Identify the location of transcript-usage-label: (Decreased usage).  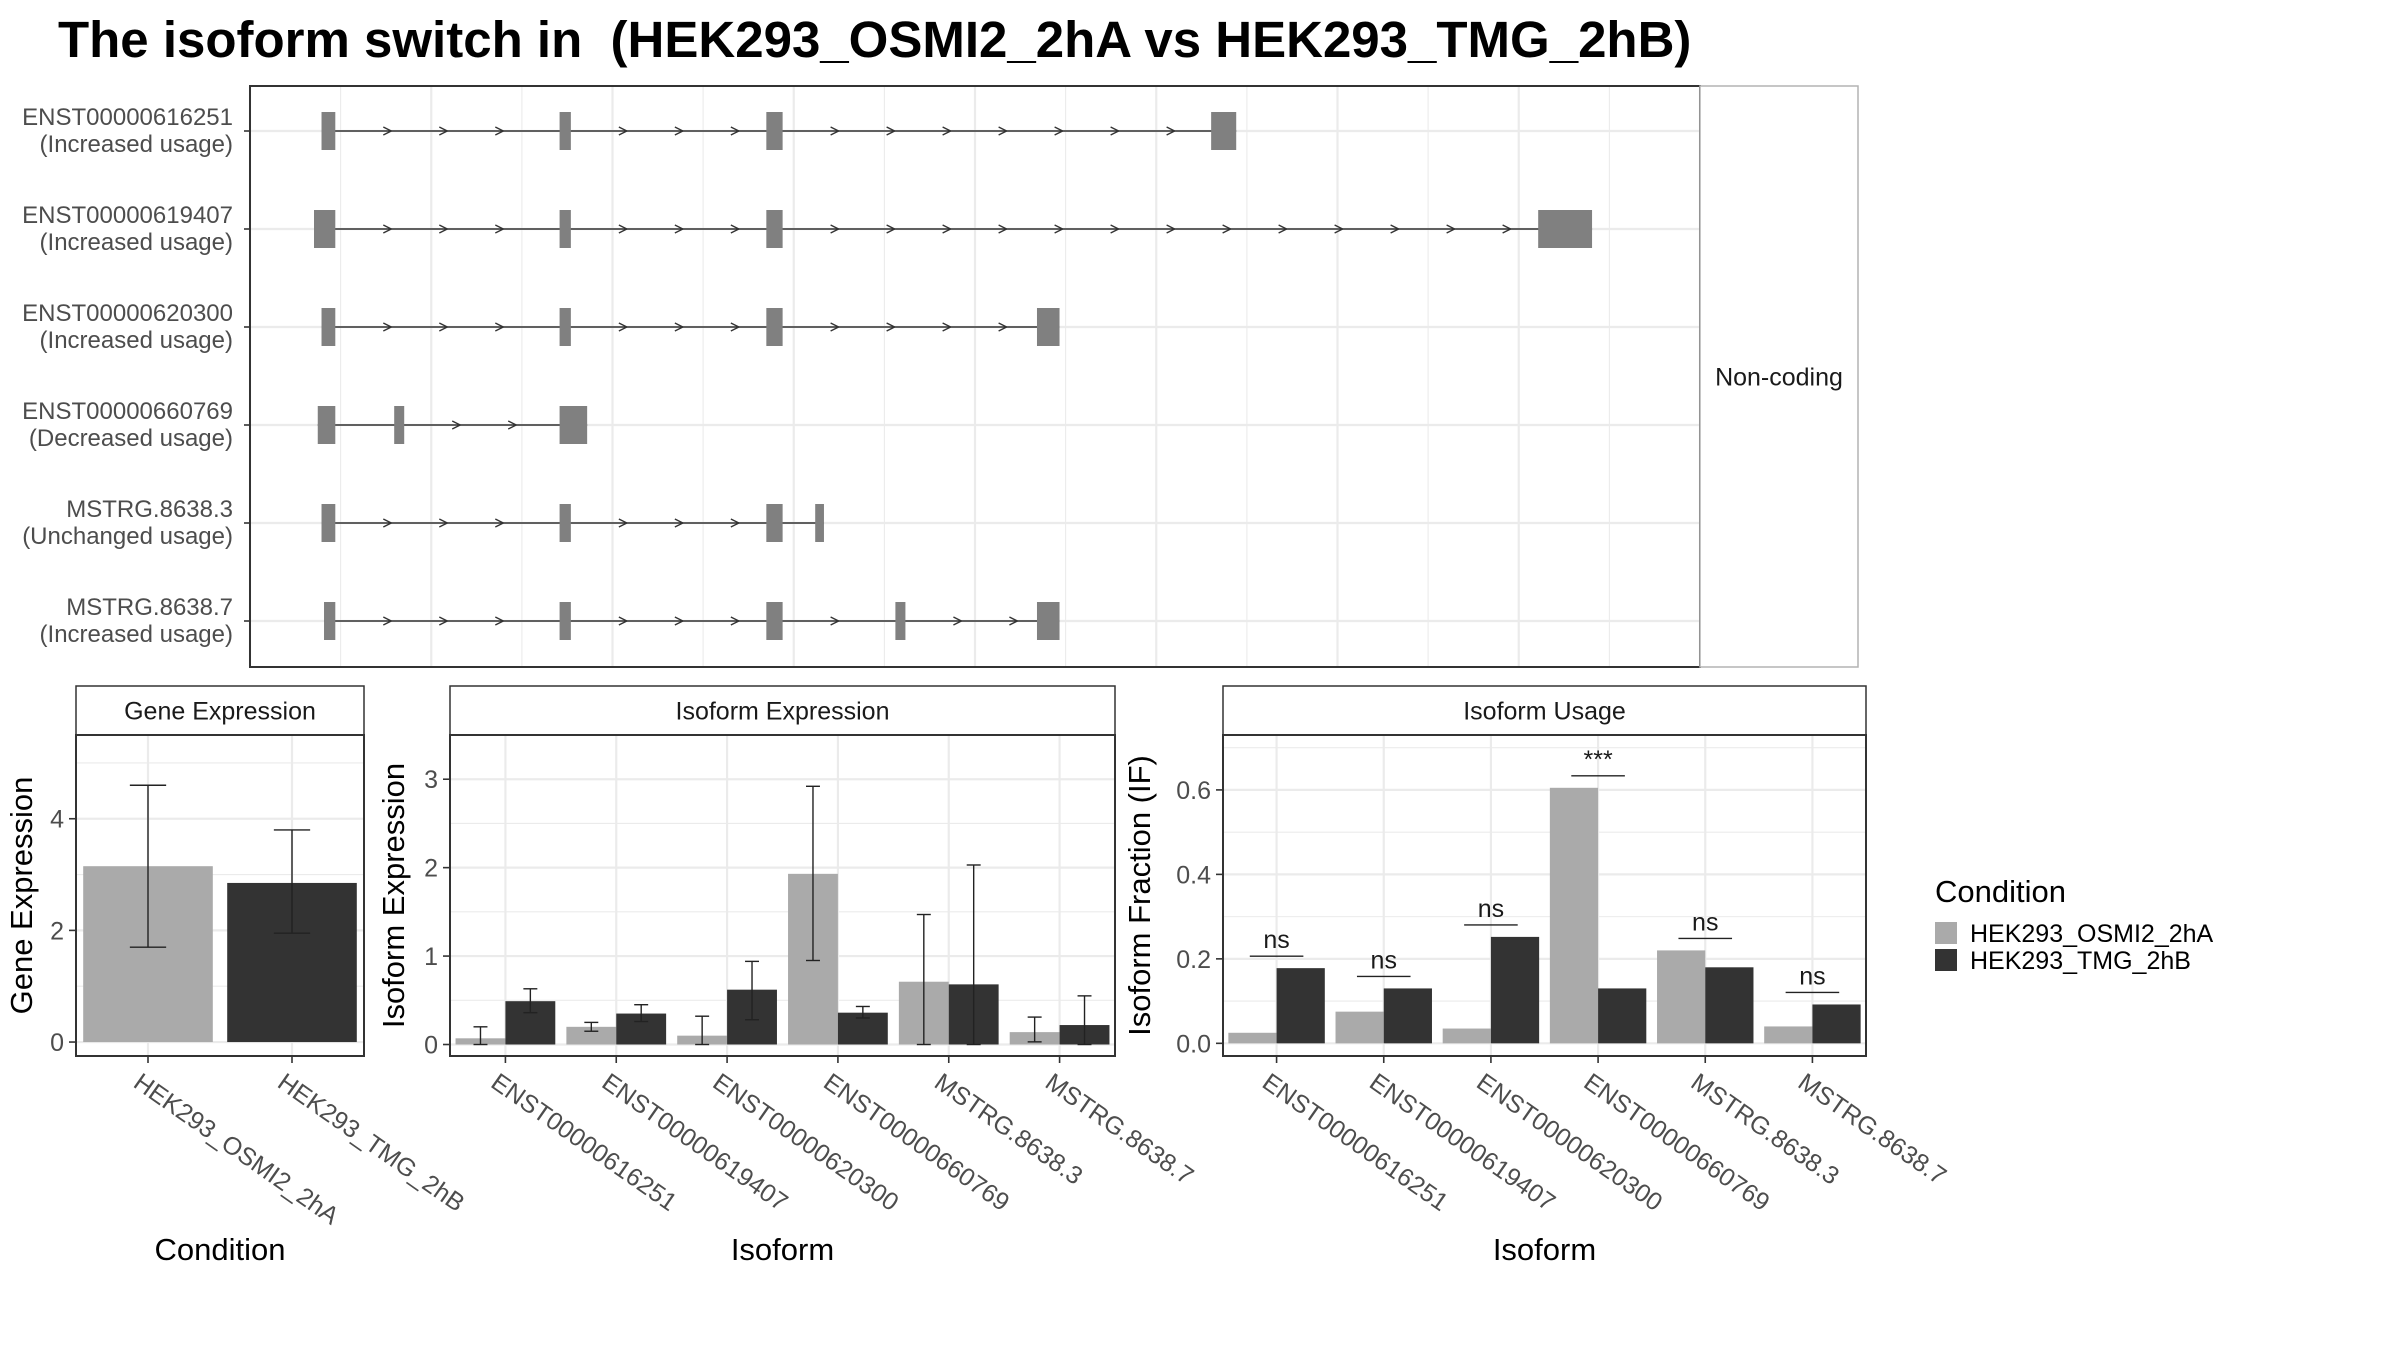
(131, 438).